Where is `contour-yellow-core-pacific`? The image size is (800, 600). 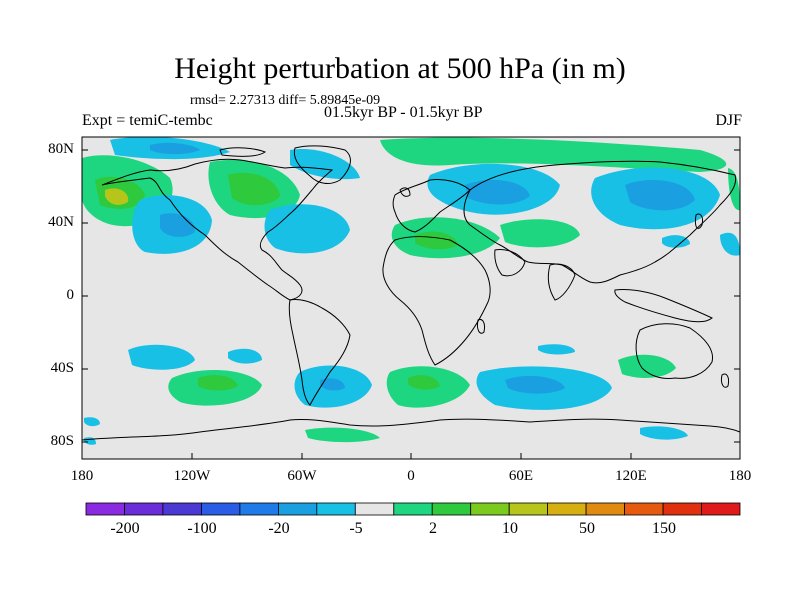
contour-yellow-core-pacific is located at coordinates (117, 196).